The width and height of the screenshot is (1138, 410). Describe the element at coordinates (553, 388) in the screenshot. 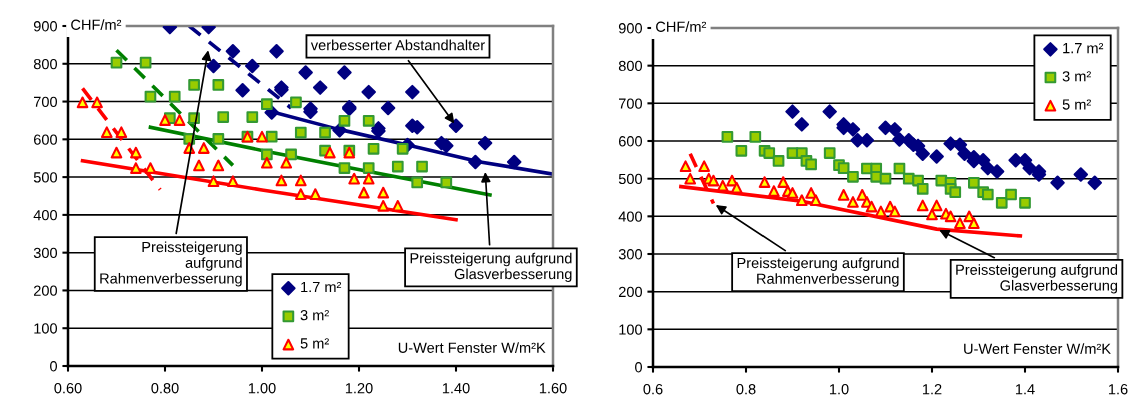

I see `x-tick-label: 1.60` at that location.